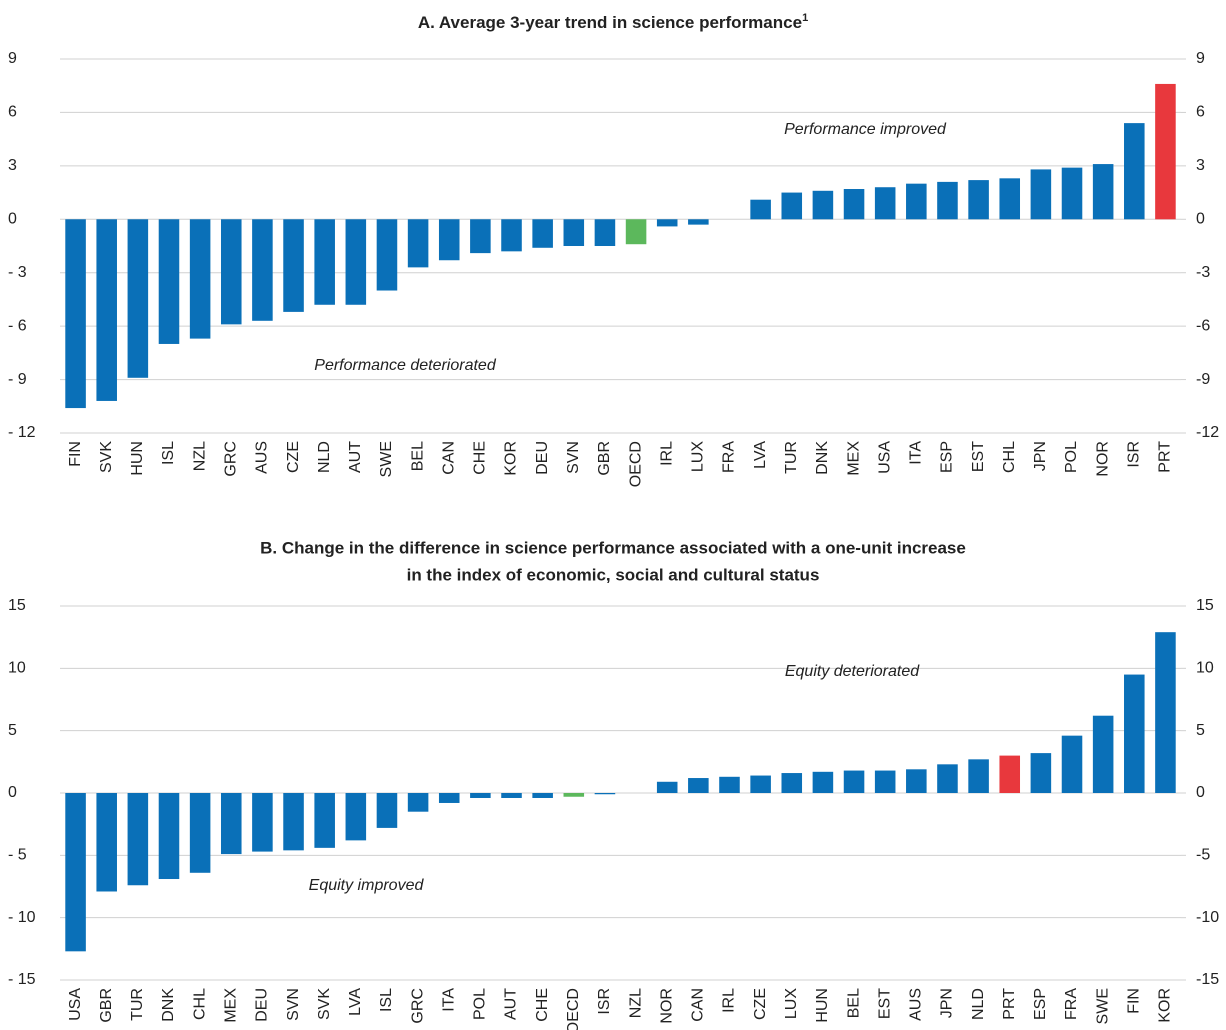  Describe the element at coordinates (1200, 730) in the screenshot. I see `y2-tick-label: 5` at that location.